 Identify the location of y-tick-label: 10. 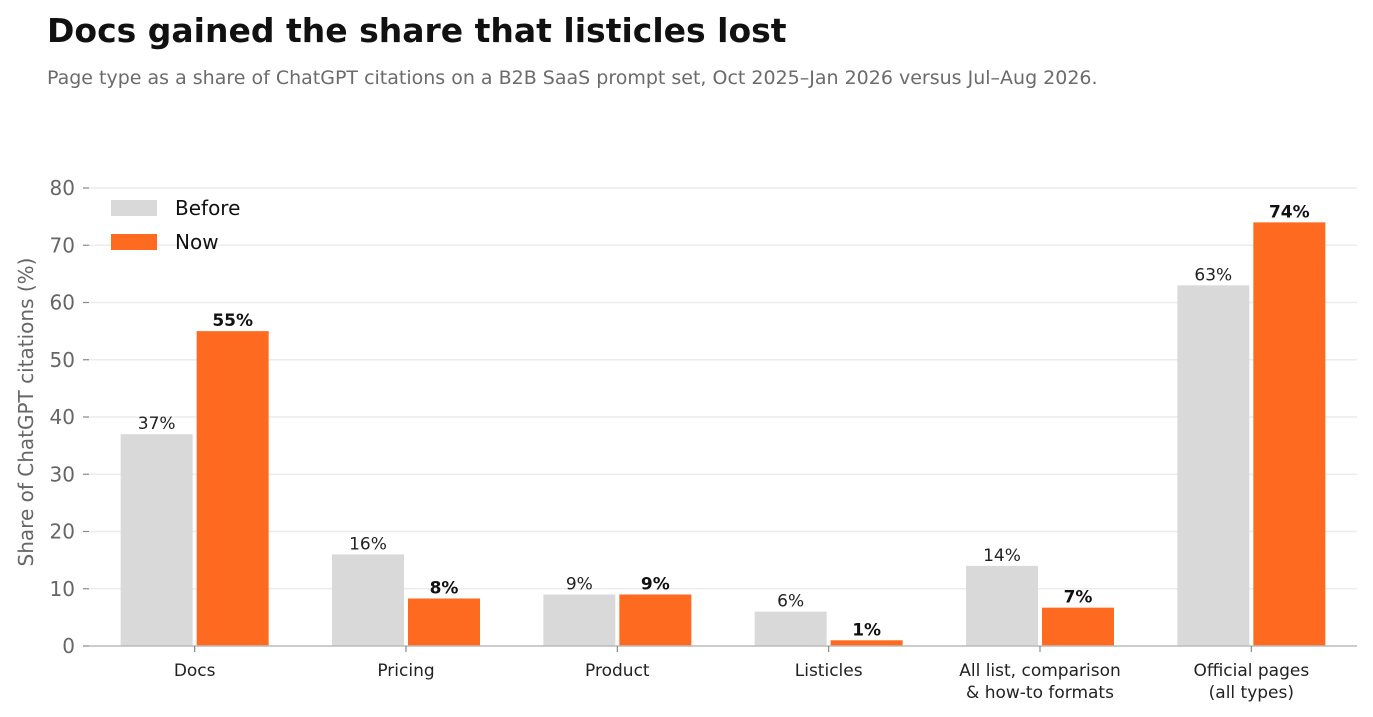
(62, 589).